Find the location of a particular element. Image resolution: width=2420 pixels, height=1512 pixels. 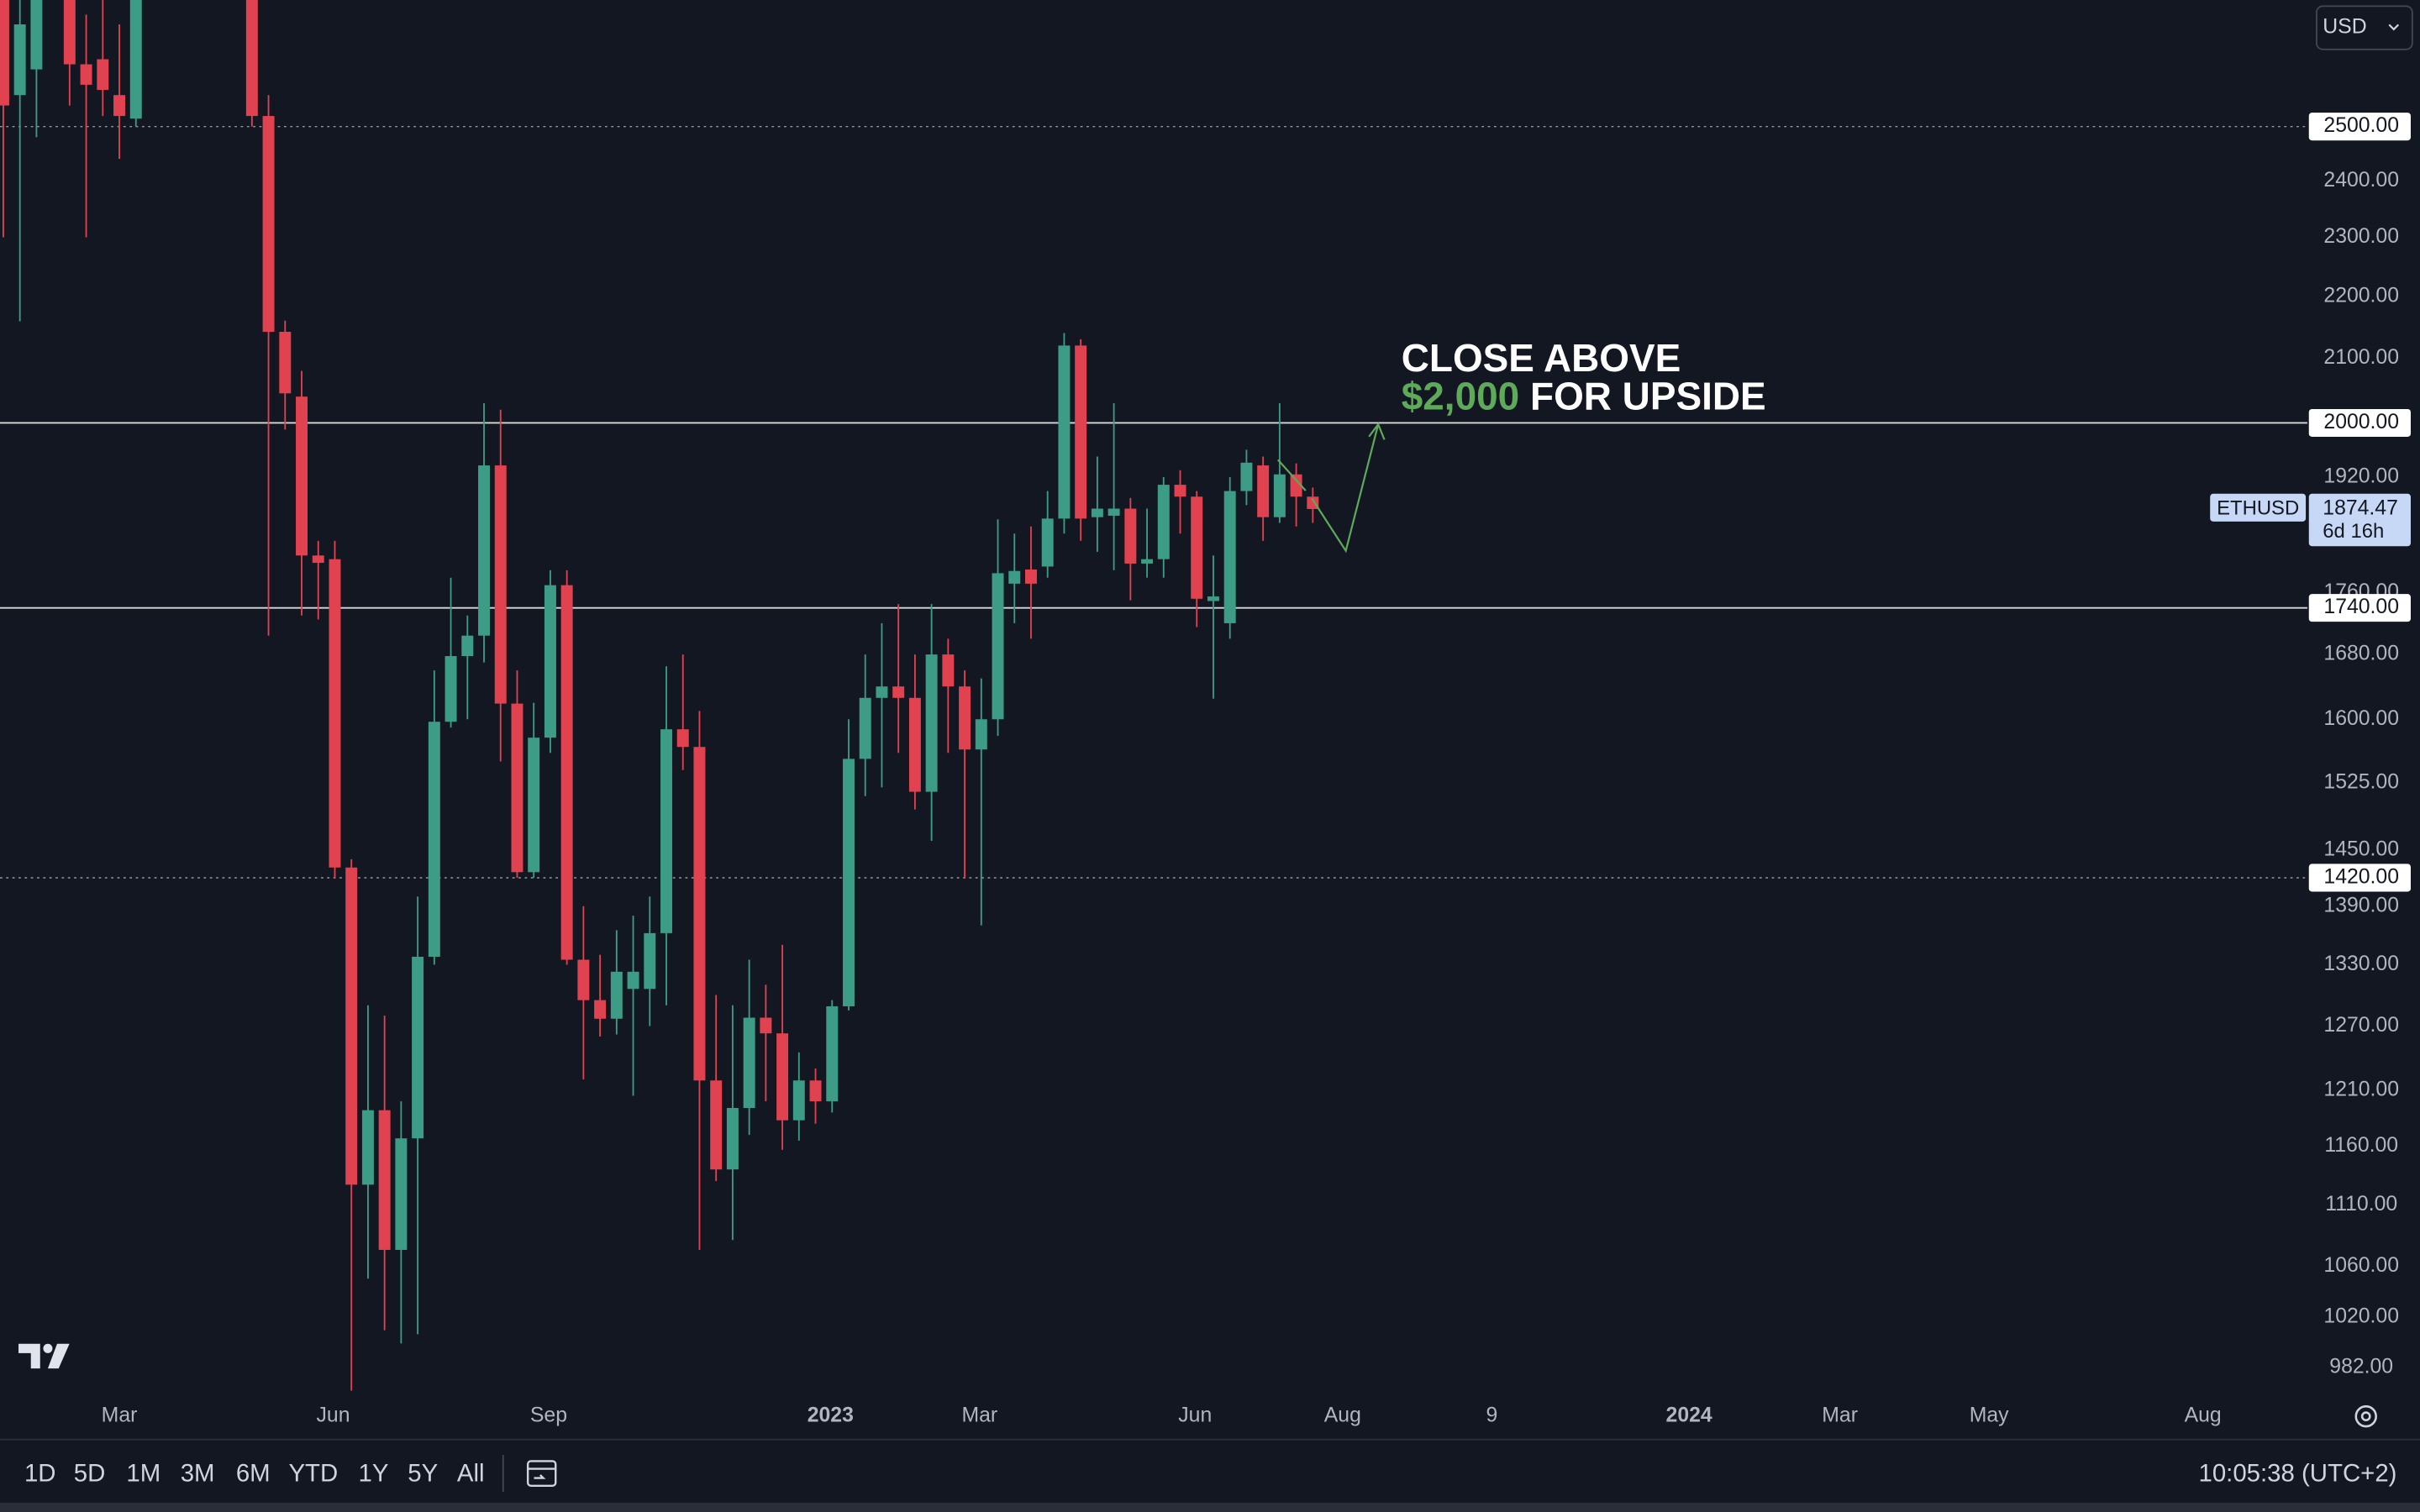

currency-select: USD is located at coordinates (2364, 27).